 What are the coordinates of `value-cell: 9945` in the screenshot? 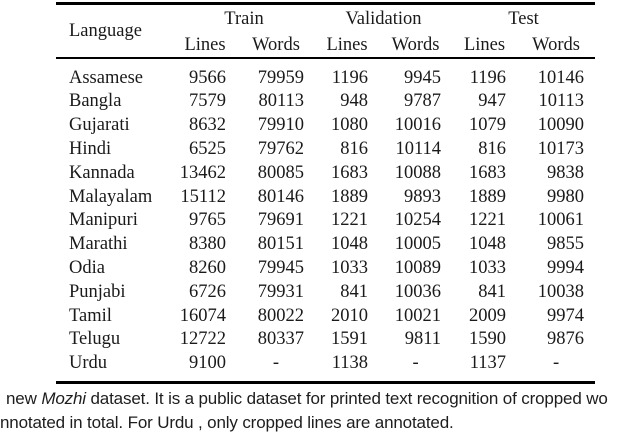 It's located at (423, 77).